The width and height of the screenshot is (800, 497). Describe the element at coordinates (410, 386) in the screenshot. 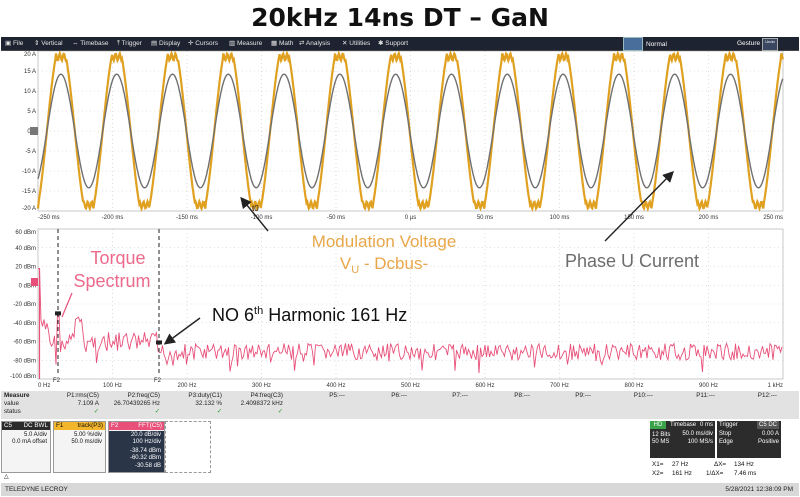

I see `bottom-x-tick-label: 500 Hz` at that location.